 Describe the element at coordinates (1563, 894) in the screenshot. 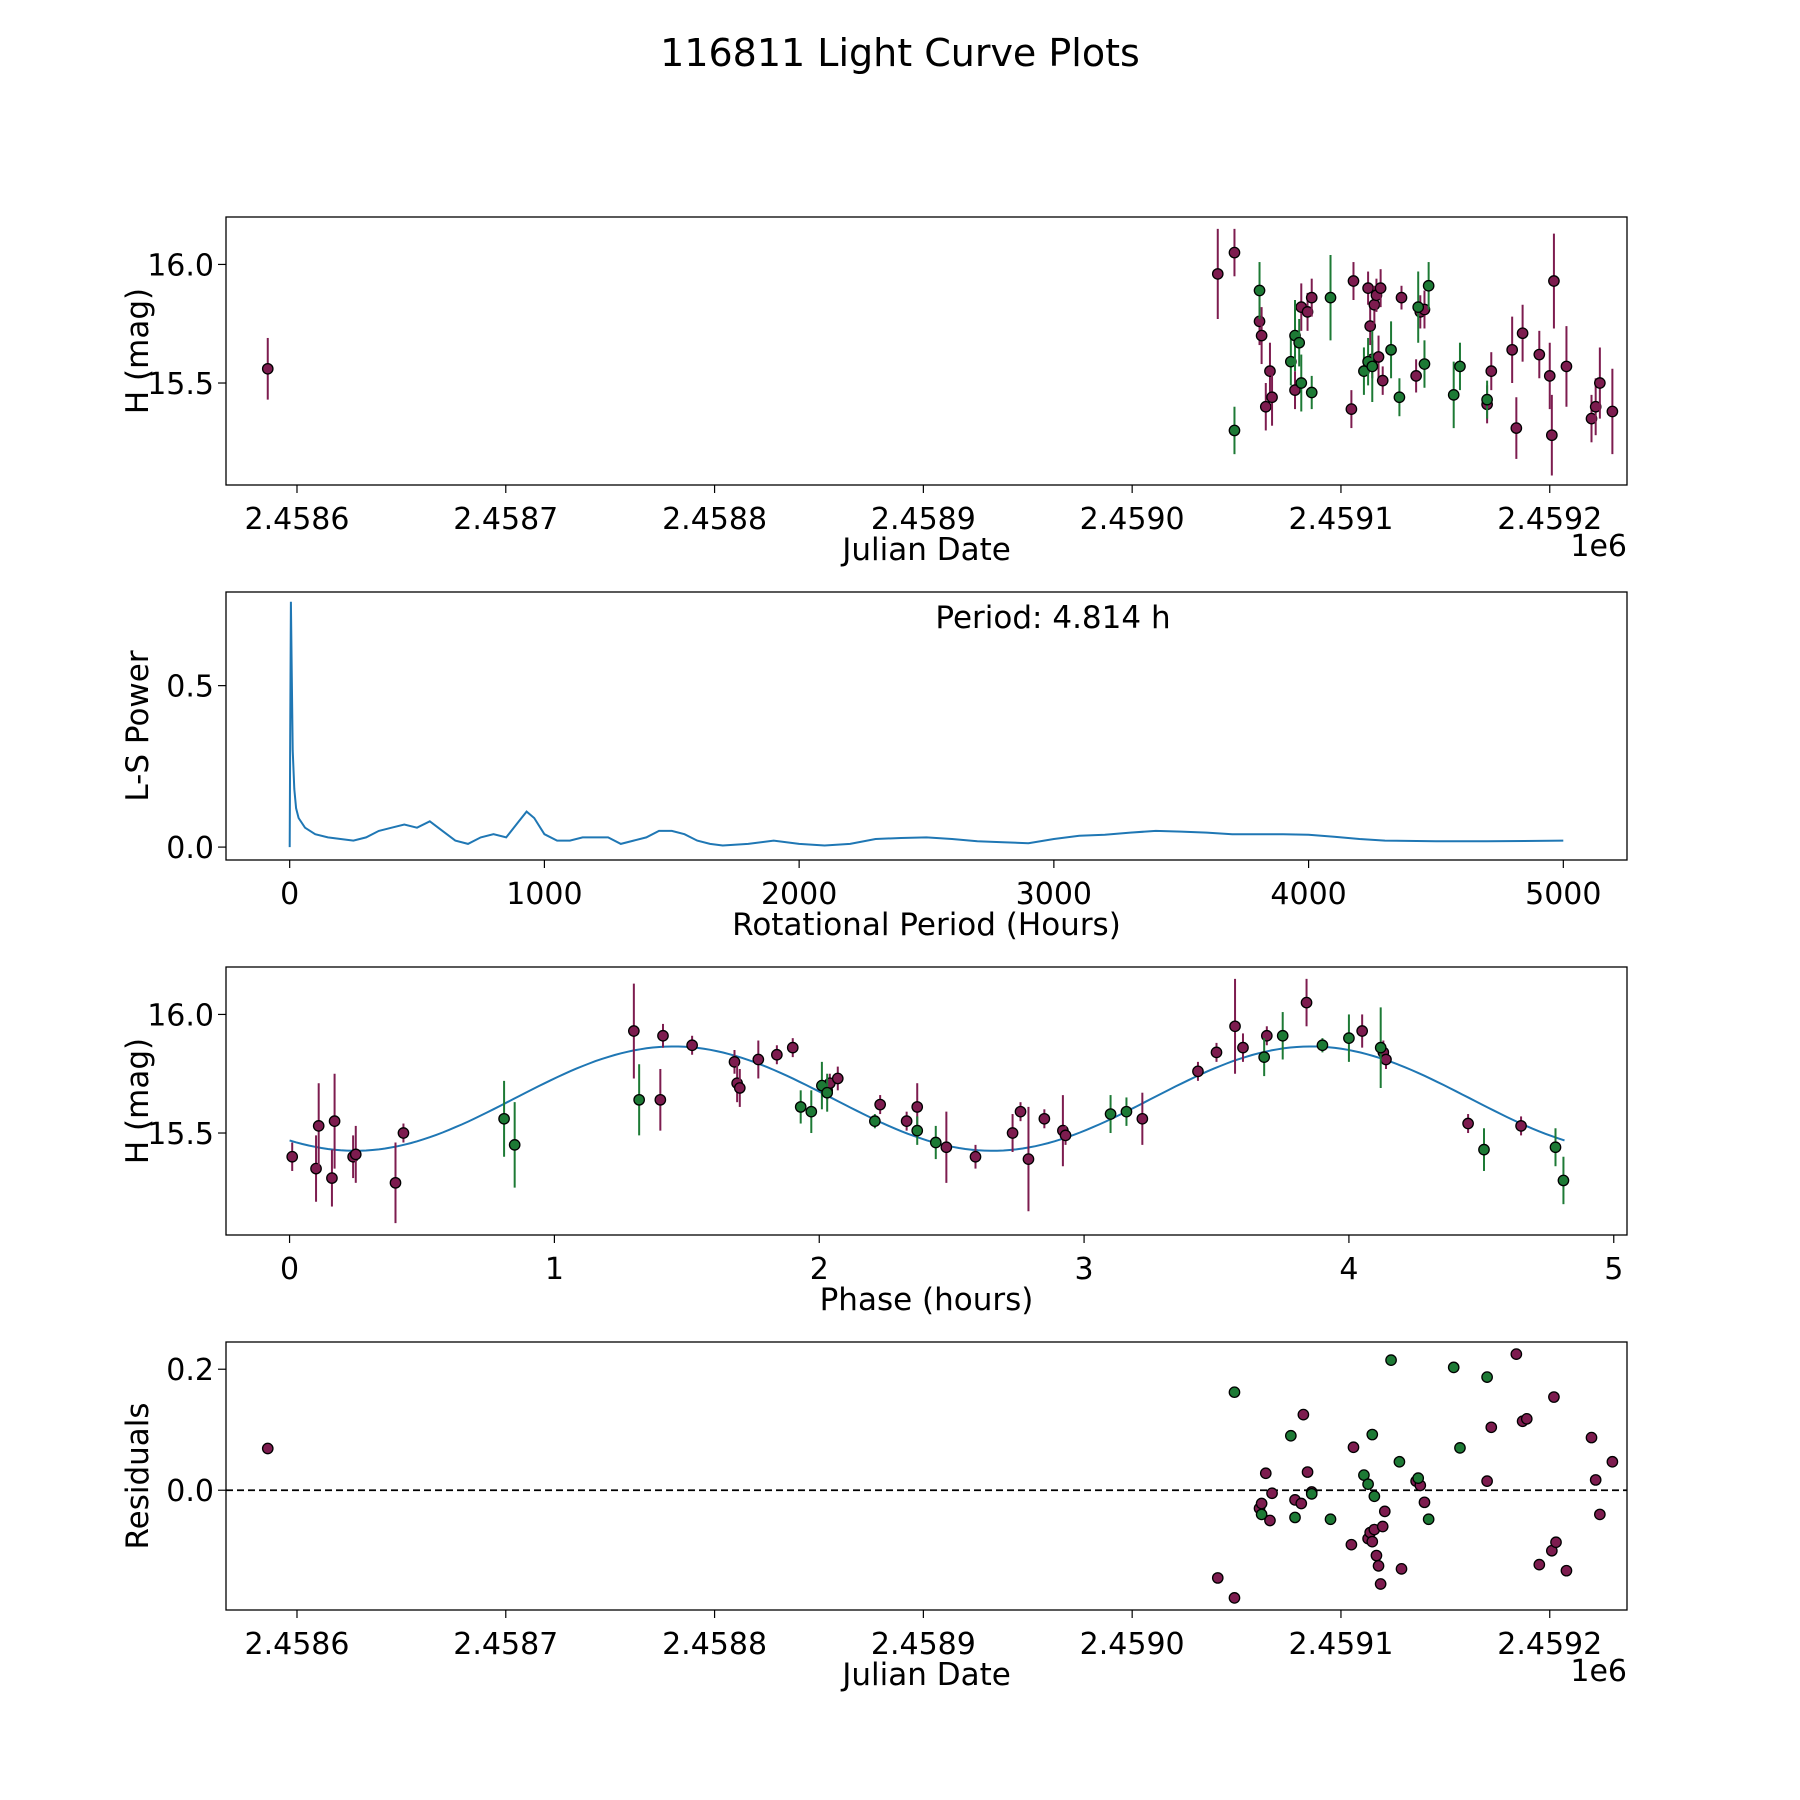

I see `x-tick-label: 5000` at that location.